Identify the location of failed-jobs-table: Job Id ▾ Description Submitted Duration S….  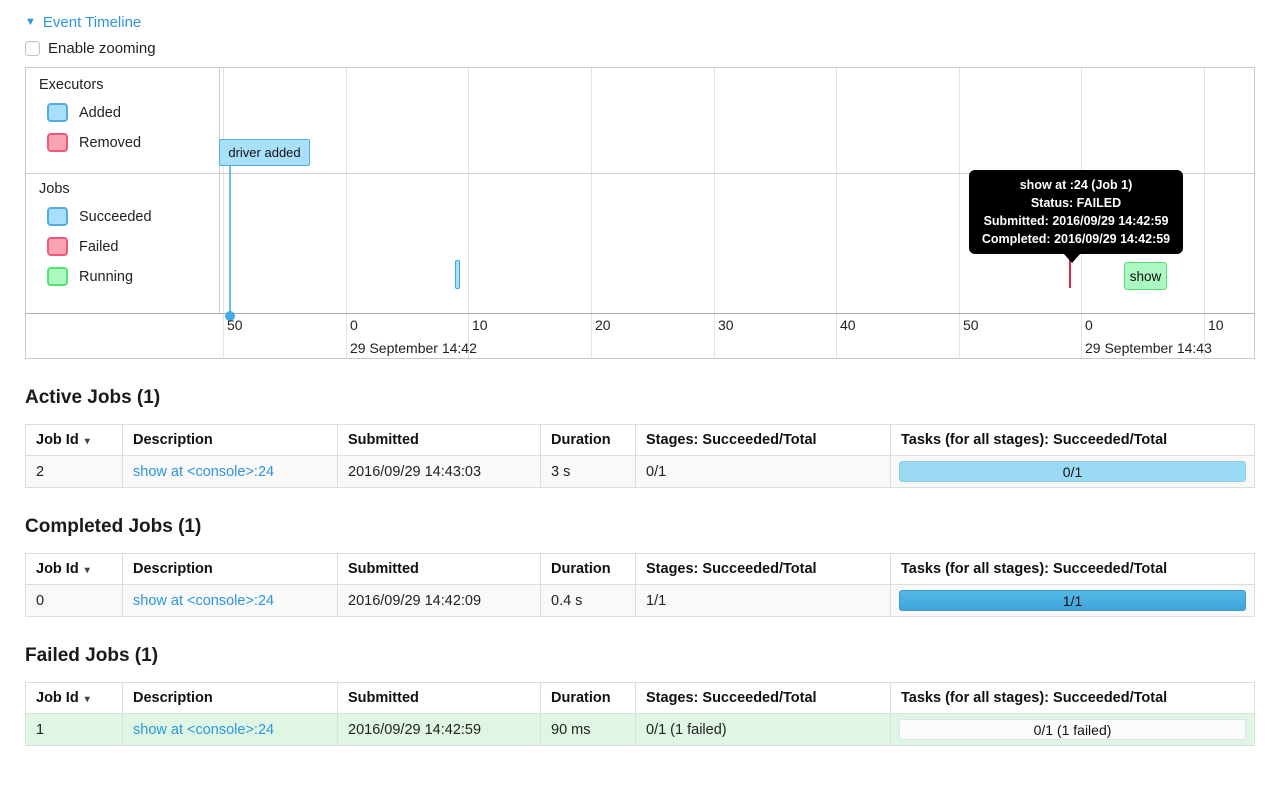
(640, 714).